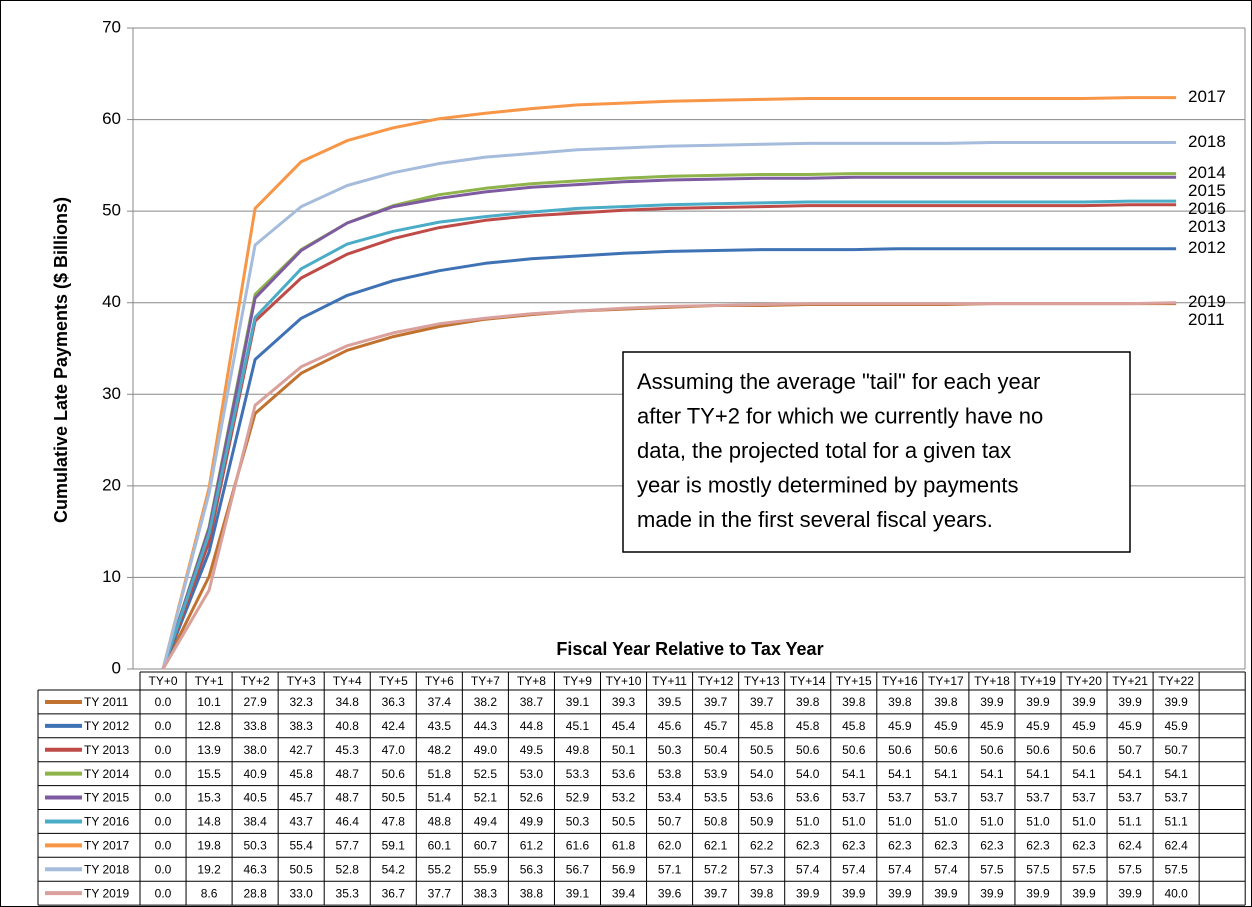  What do you see at coordinates (1176, 681) in the screenshot?
I see `x-tick-label: TY+22` at bounding box center [1176, 681].